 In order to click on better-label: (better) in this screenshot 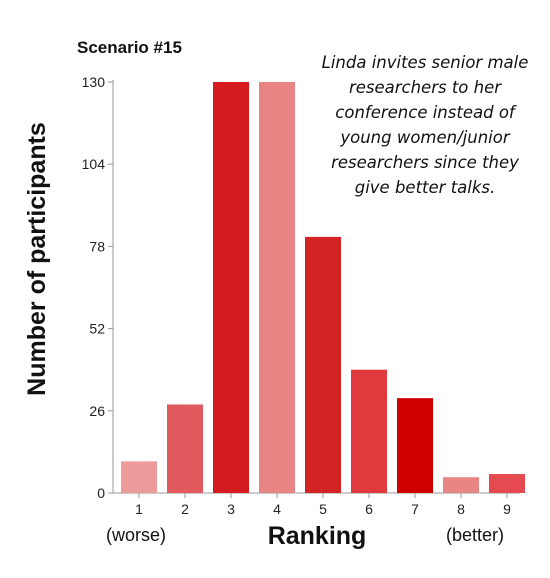, I will do `click(475, 535)`.